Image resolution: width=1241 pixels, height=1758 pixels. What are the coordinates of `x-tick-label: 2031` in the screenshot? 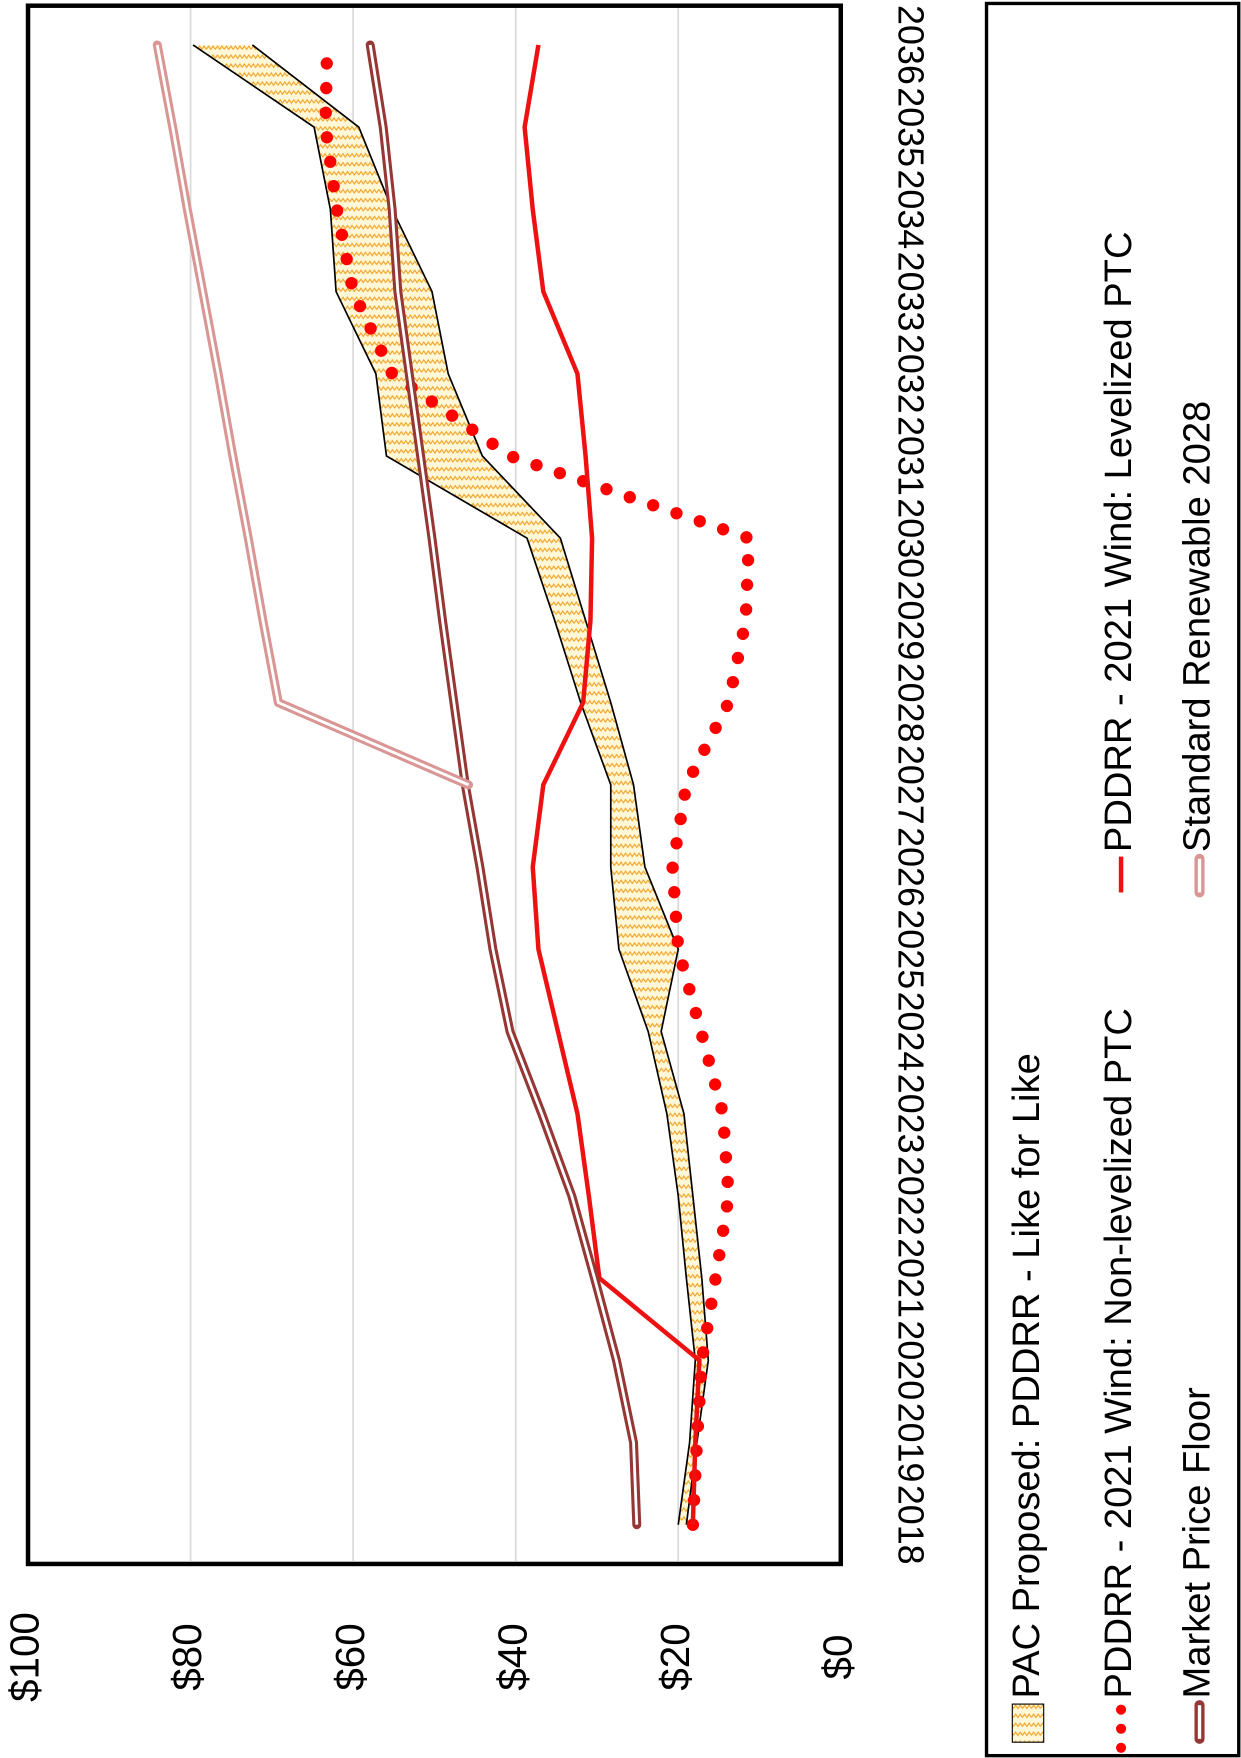 It's located at (911, 456).